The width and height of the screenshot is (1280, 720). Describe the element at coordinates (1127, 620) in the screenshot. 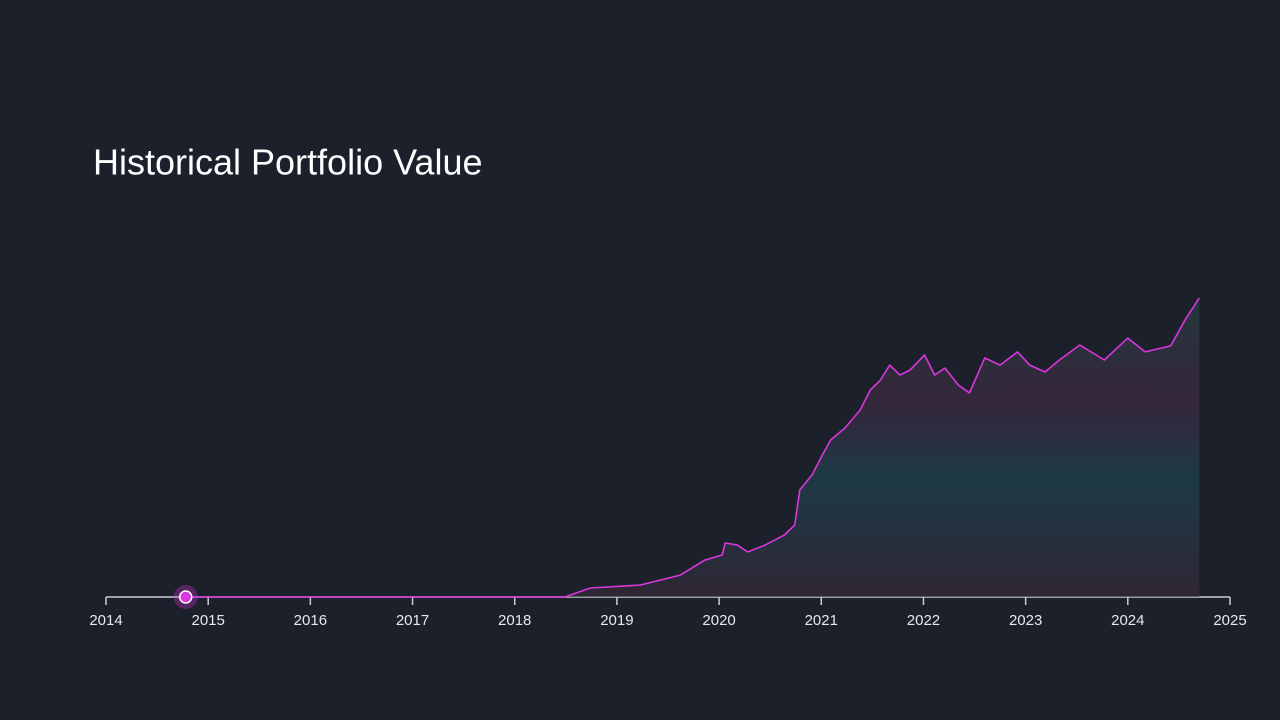

I see `x-tick-label: 2024` at that location.